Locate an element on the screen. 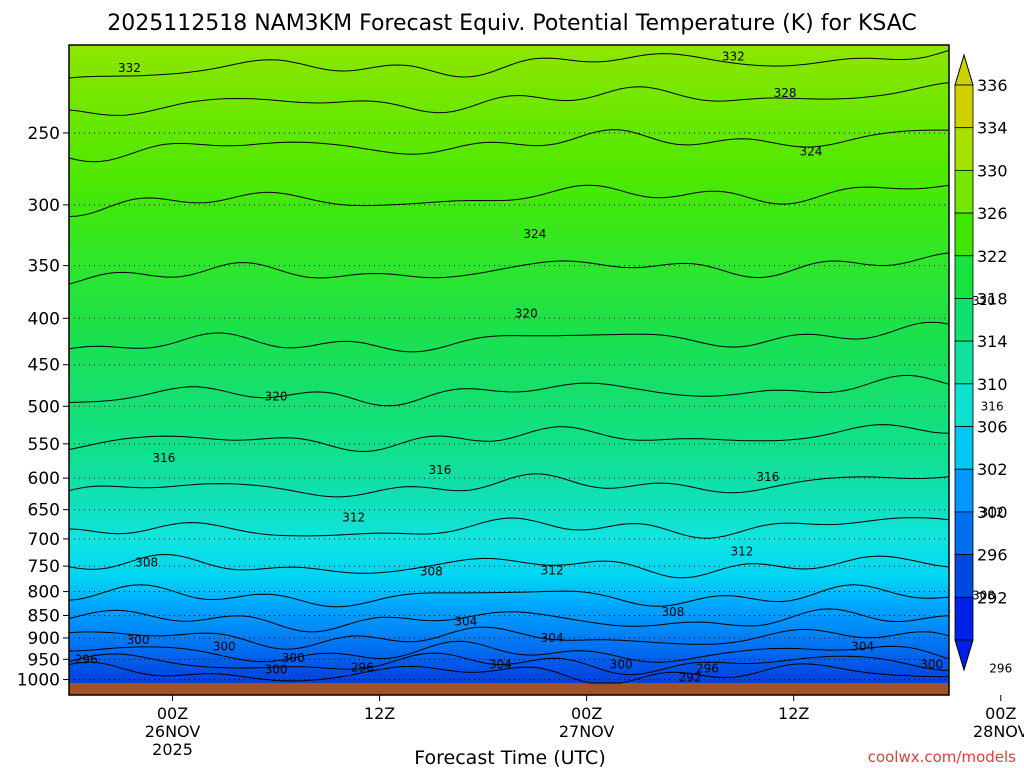  y-tick-label: 600 is located at coordinates (44, 479).